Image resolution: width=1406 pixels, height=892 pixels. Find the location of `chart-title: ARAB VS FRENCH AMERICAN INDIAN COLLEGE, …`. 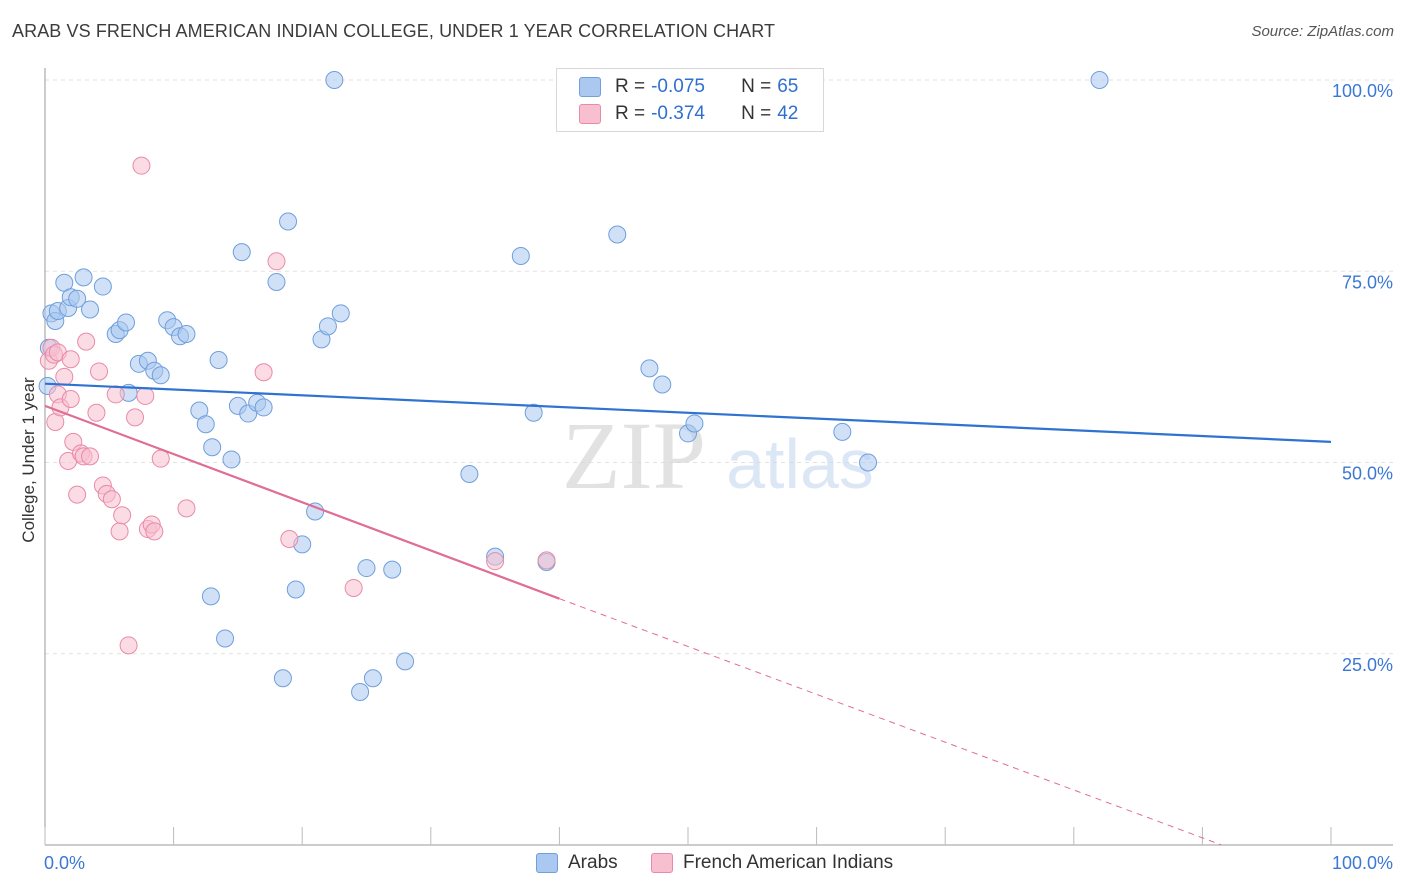

chart-title: ARAB VS FRENCH AMERICAN INDIAN COLLEGE, … is located at coordinates (394, 31).